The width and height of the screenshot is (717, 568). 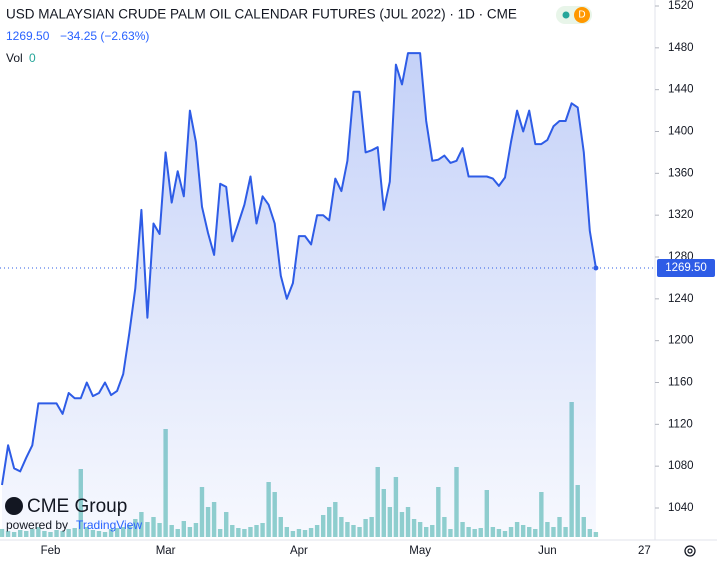 I want to click on y-tick-label: 1160, so click(x=680, y=383).